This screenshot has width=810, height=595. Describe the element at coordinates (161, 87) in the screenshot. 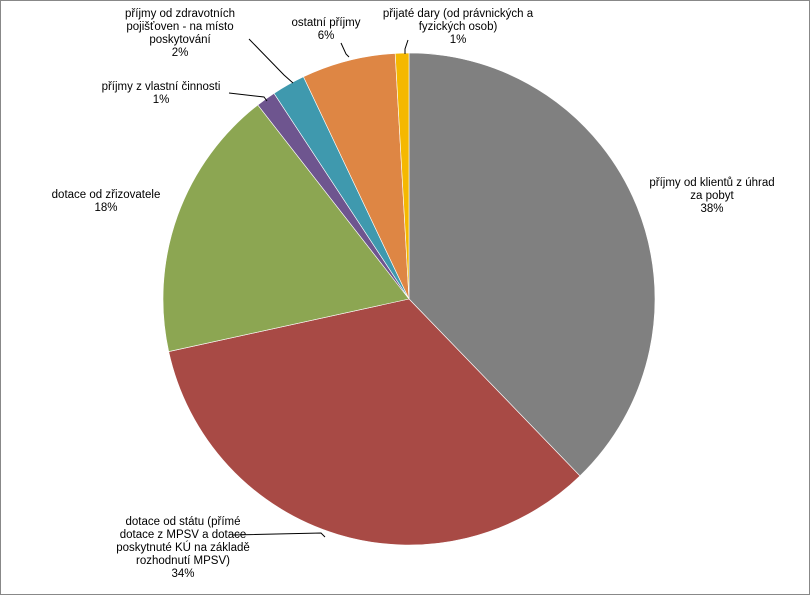

I see `slice-label-vlastni-cinnost-name: příjmy z vlastní činnosti` at that location.